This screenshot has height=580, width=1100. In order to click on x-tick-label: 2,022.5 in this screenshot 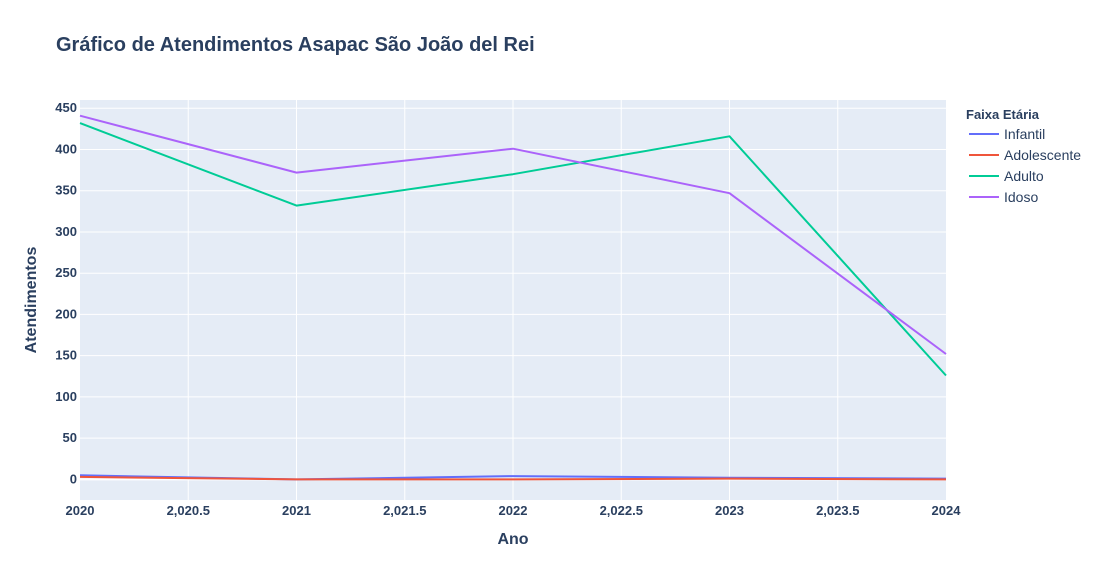, I will do `click(621, 510)`.